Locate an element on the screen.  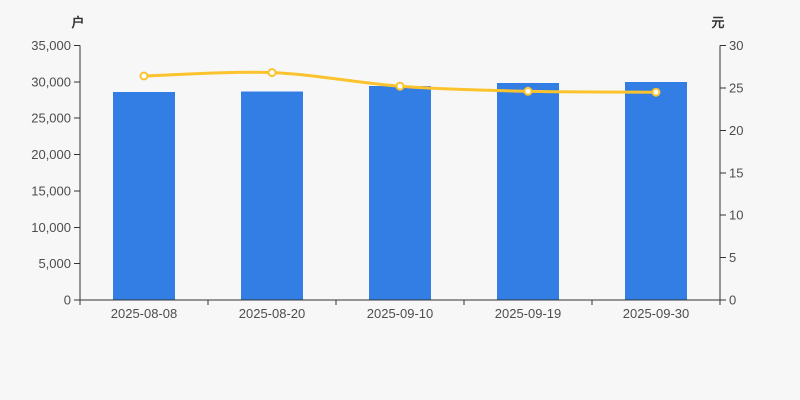
right-axis-tick-label: 15 is located at coordinates (736, 172).